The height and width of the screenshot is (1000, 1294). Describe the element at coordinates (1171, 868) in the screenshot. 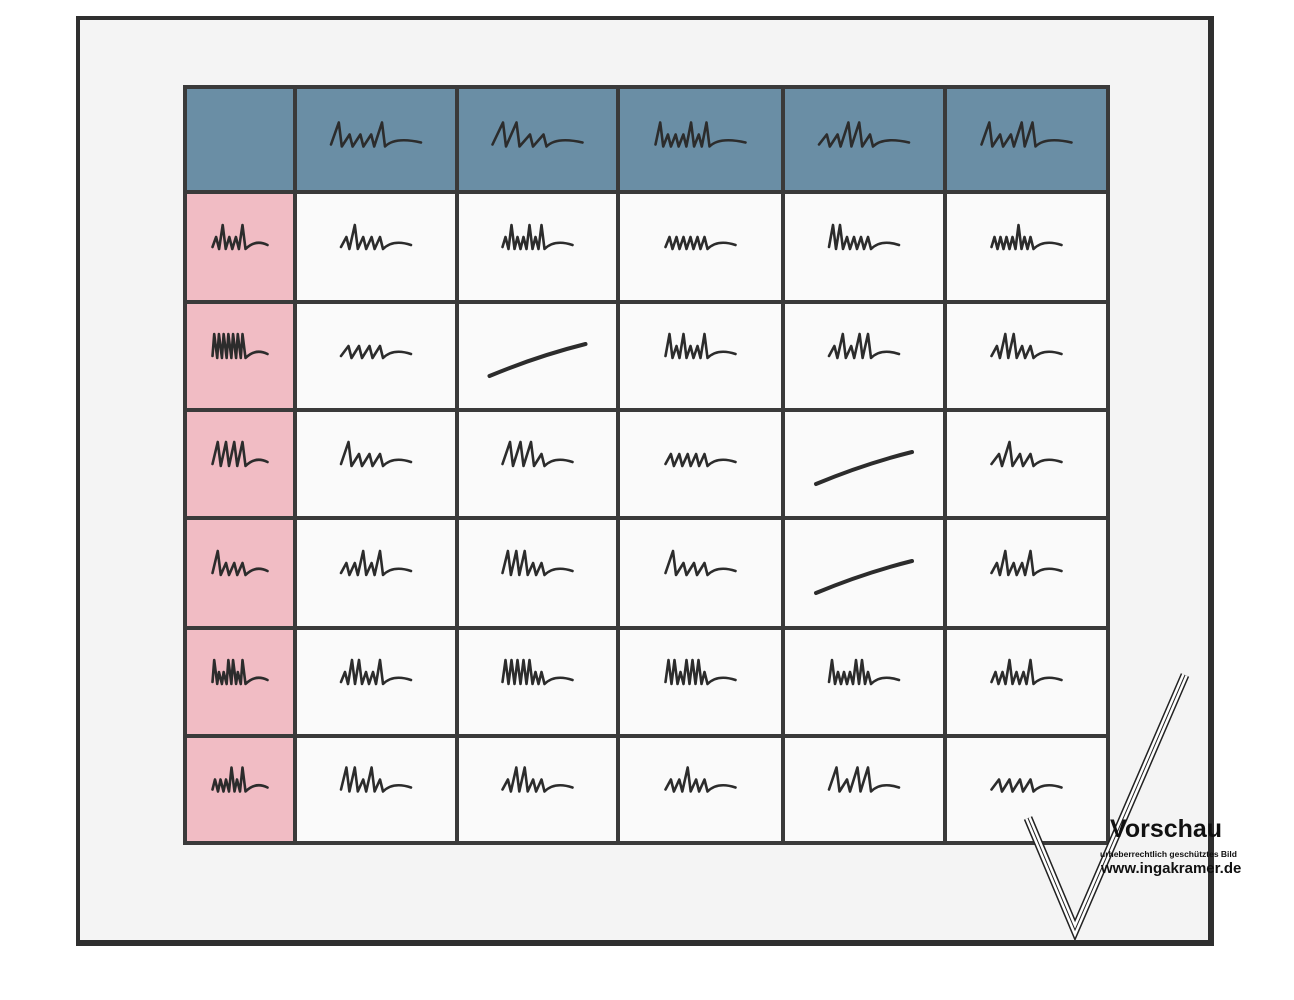

I see `watermark-url: www.ingakramer.de` at that location.